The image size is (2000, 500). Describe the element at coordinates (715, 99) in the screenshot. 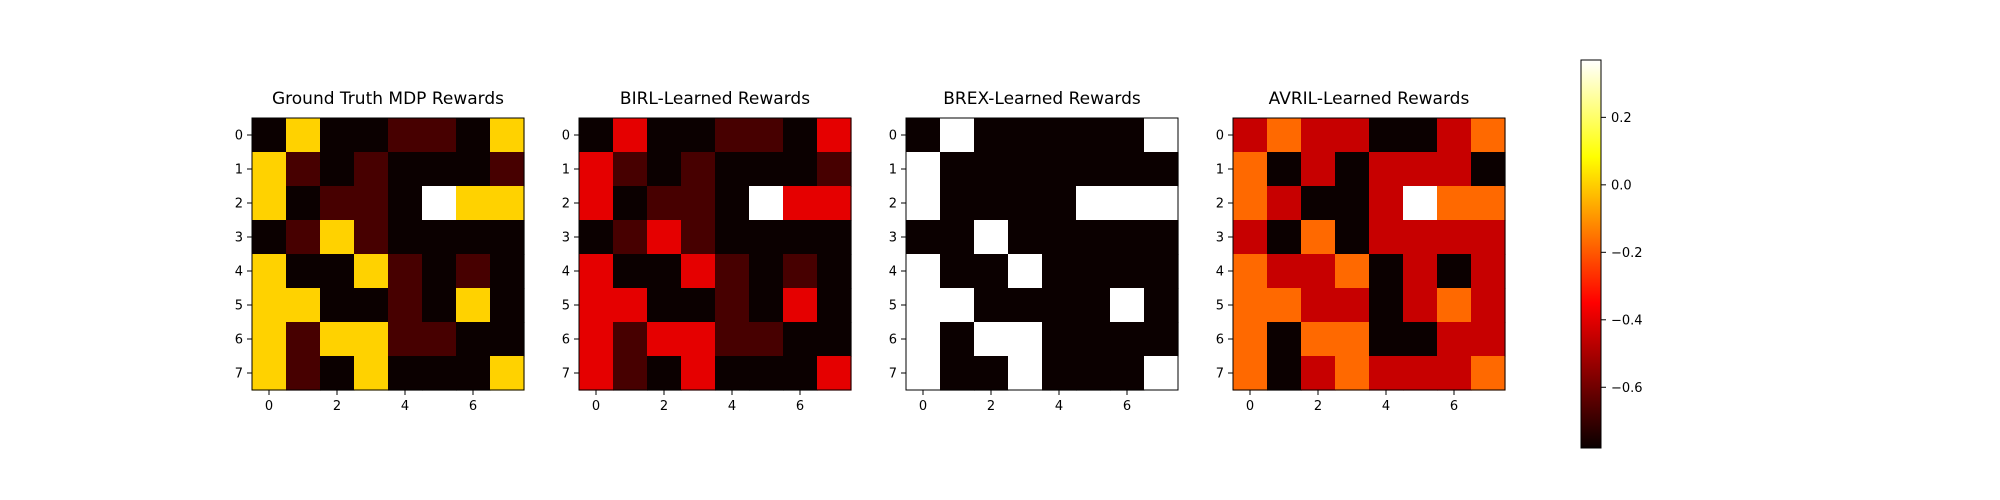

I see `panel-title: BIRL-Learned Rewards` at that location.